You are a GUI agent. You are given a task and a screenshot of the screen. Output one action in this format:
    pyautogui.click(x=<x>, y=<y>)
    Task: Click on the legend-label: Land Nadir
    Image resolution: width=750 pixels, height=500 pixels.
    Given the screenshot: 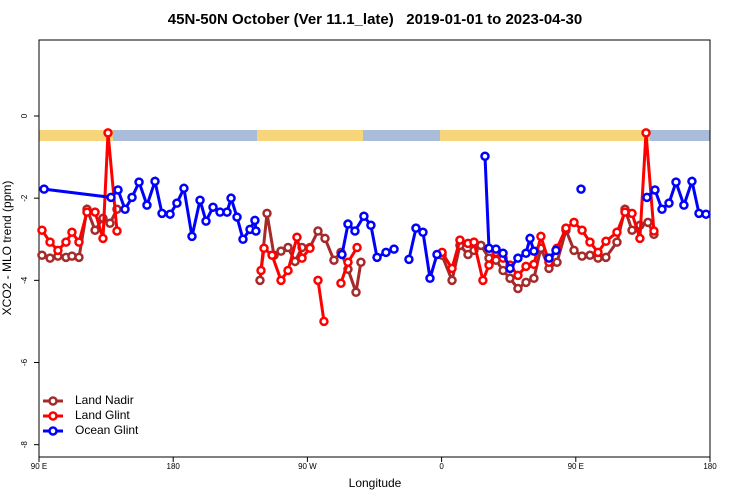 What is the action you would take?
    pyautogui.click(x=104, y=400)
    